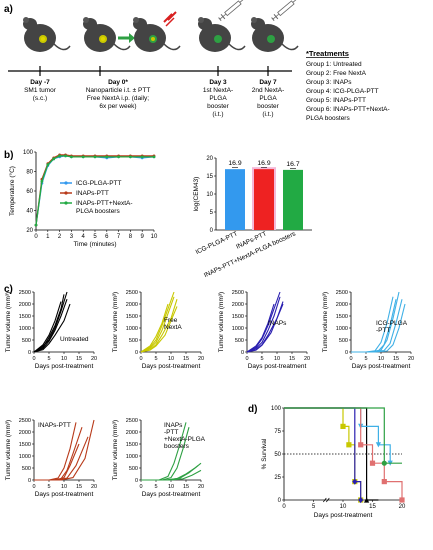 The height and width of the screenshot is (550, 433). I want to click on timeline-desc: (i.t.), so click(217, 114).